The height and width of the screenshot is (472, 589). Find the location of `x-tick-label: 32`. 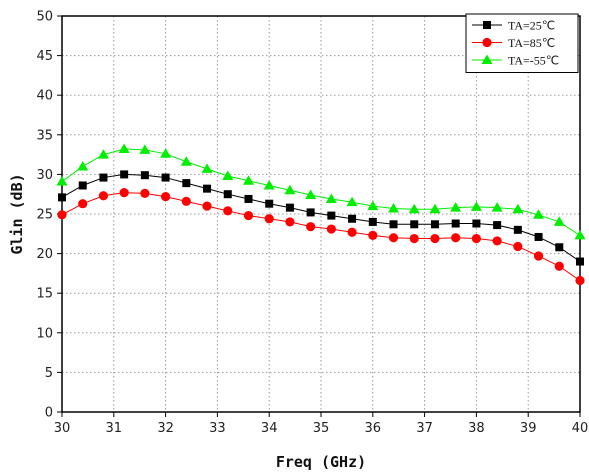

x-tick-label: 32 is located at coordinates (165, 428).